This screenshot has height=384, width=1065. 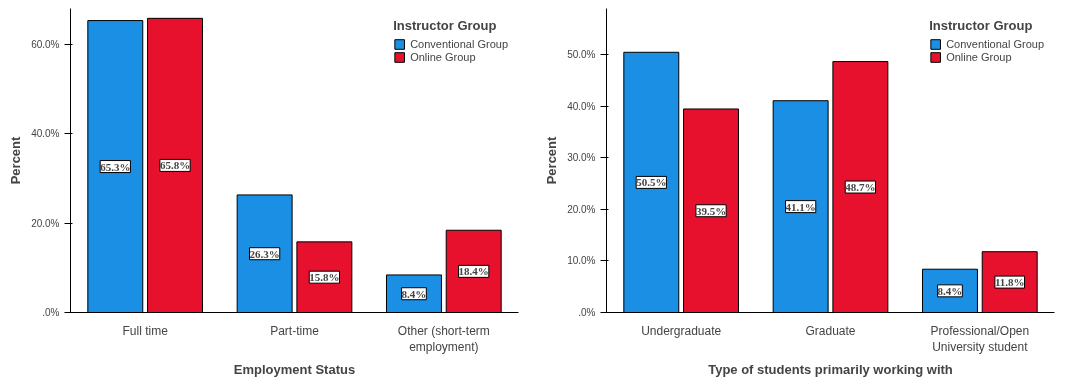 I want to click on data-label: 15.8%, so click(x=324, y=277).